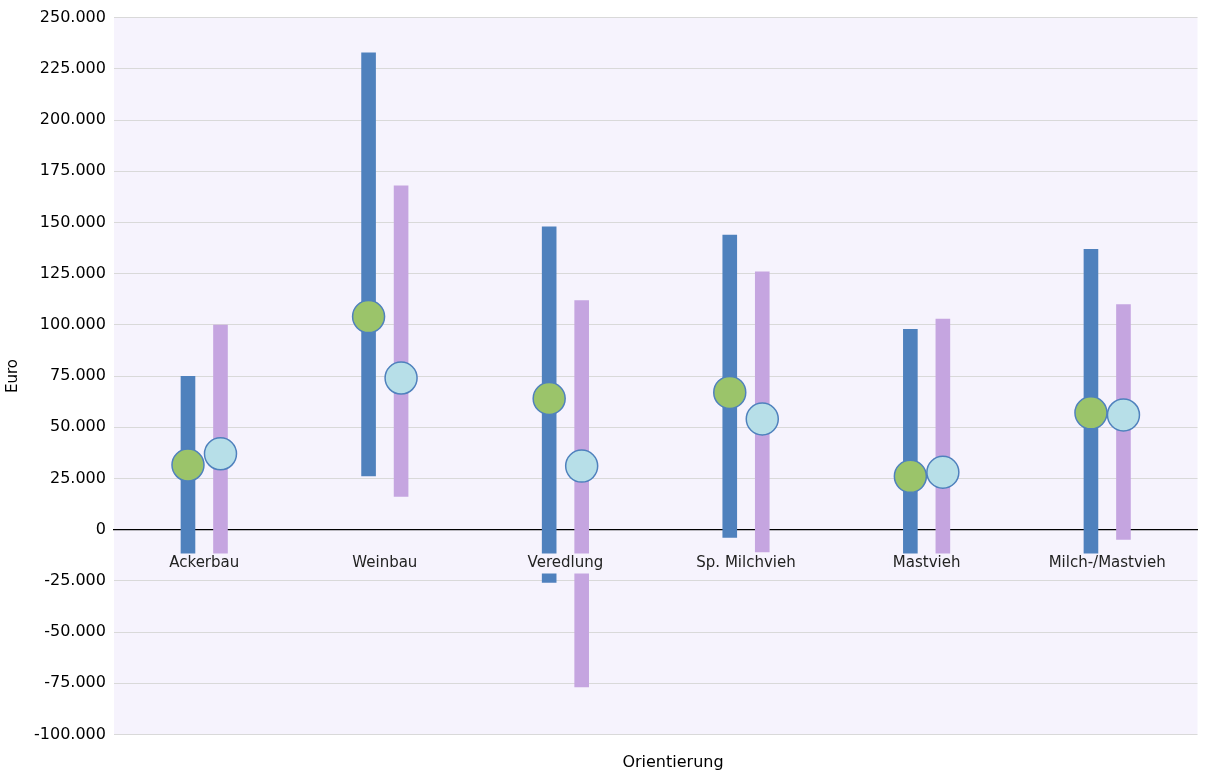  I want to click on x-tick-label: Sp. Milchvieh, so click(746, 562).